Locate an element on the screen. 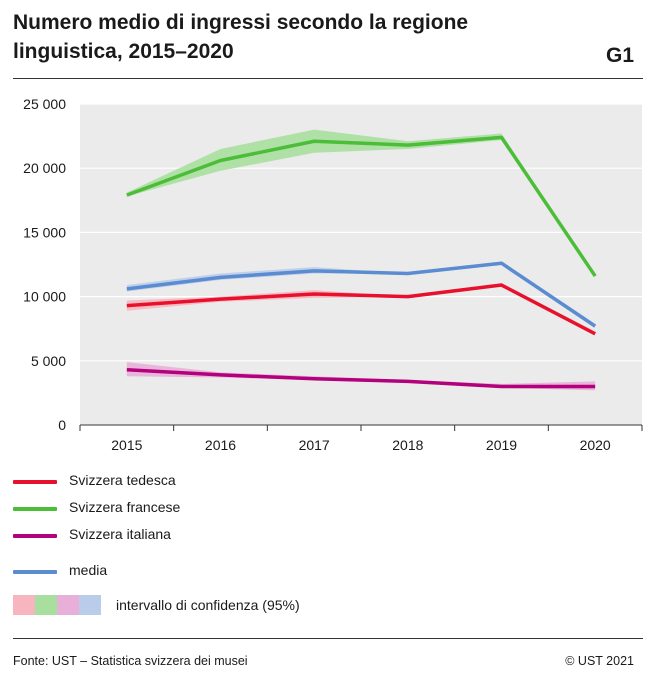  series-line-svizzera-italiana is located at coordinates (361, 378).